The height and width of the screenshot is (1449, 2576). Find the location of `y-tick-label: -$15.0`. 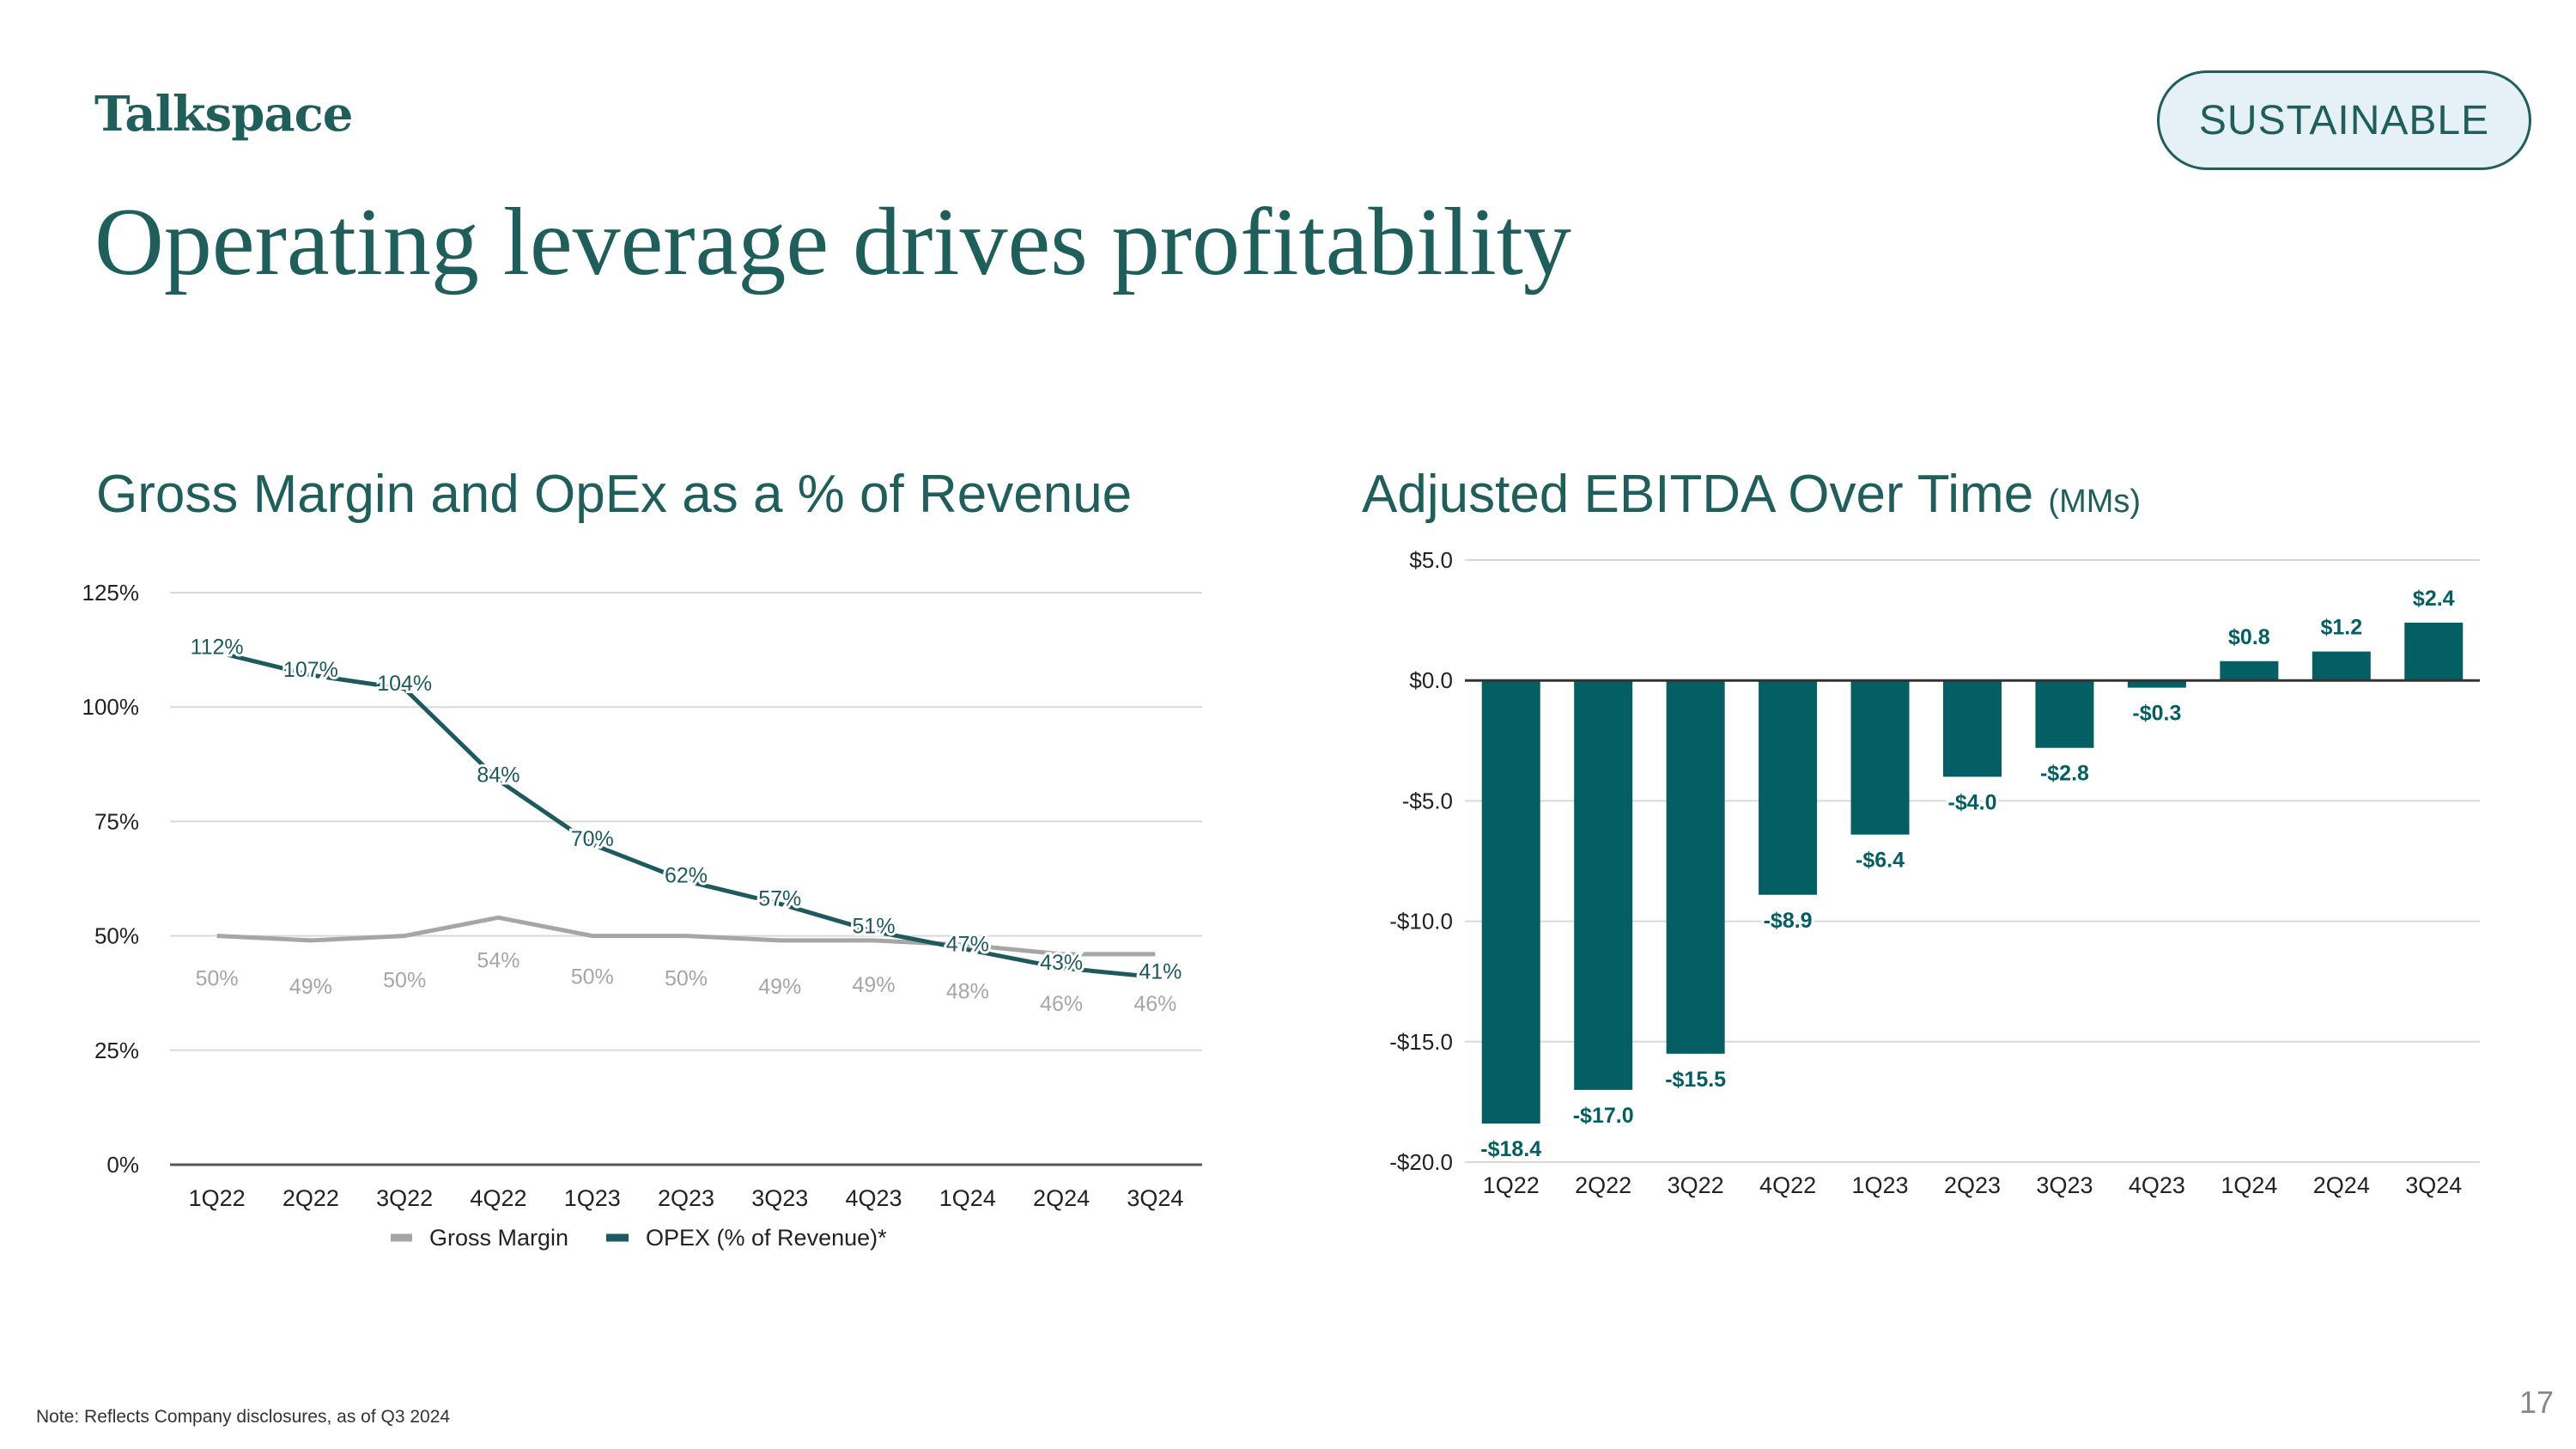

y-tick-label: -$15.0 is located at coordinates (1421, 1042).